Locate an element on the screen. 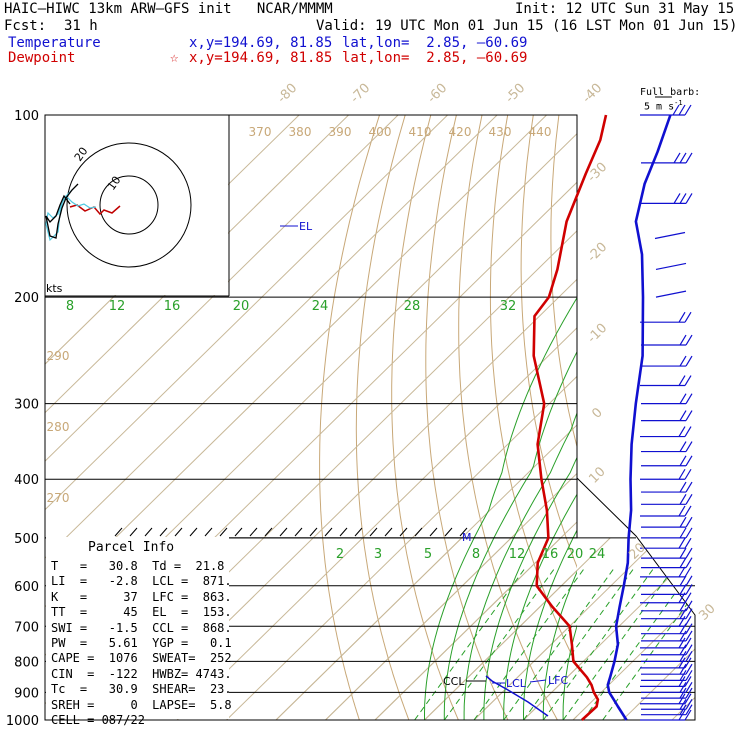 The width and height of the screenshot is (740, 740). pressure-tick-label: 600 is located at coordinates (26, 587).